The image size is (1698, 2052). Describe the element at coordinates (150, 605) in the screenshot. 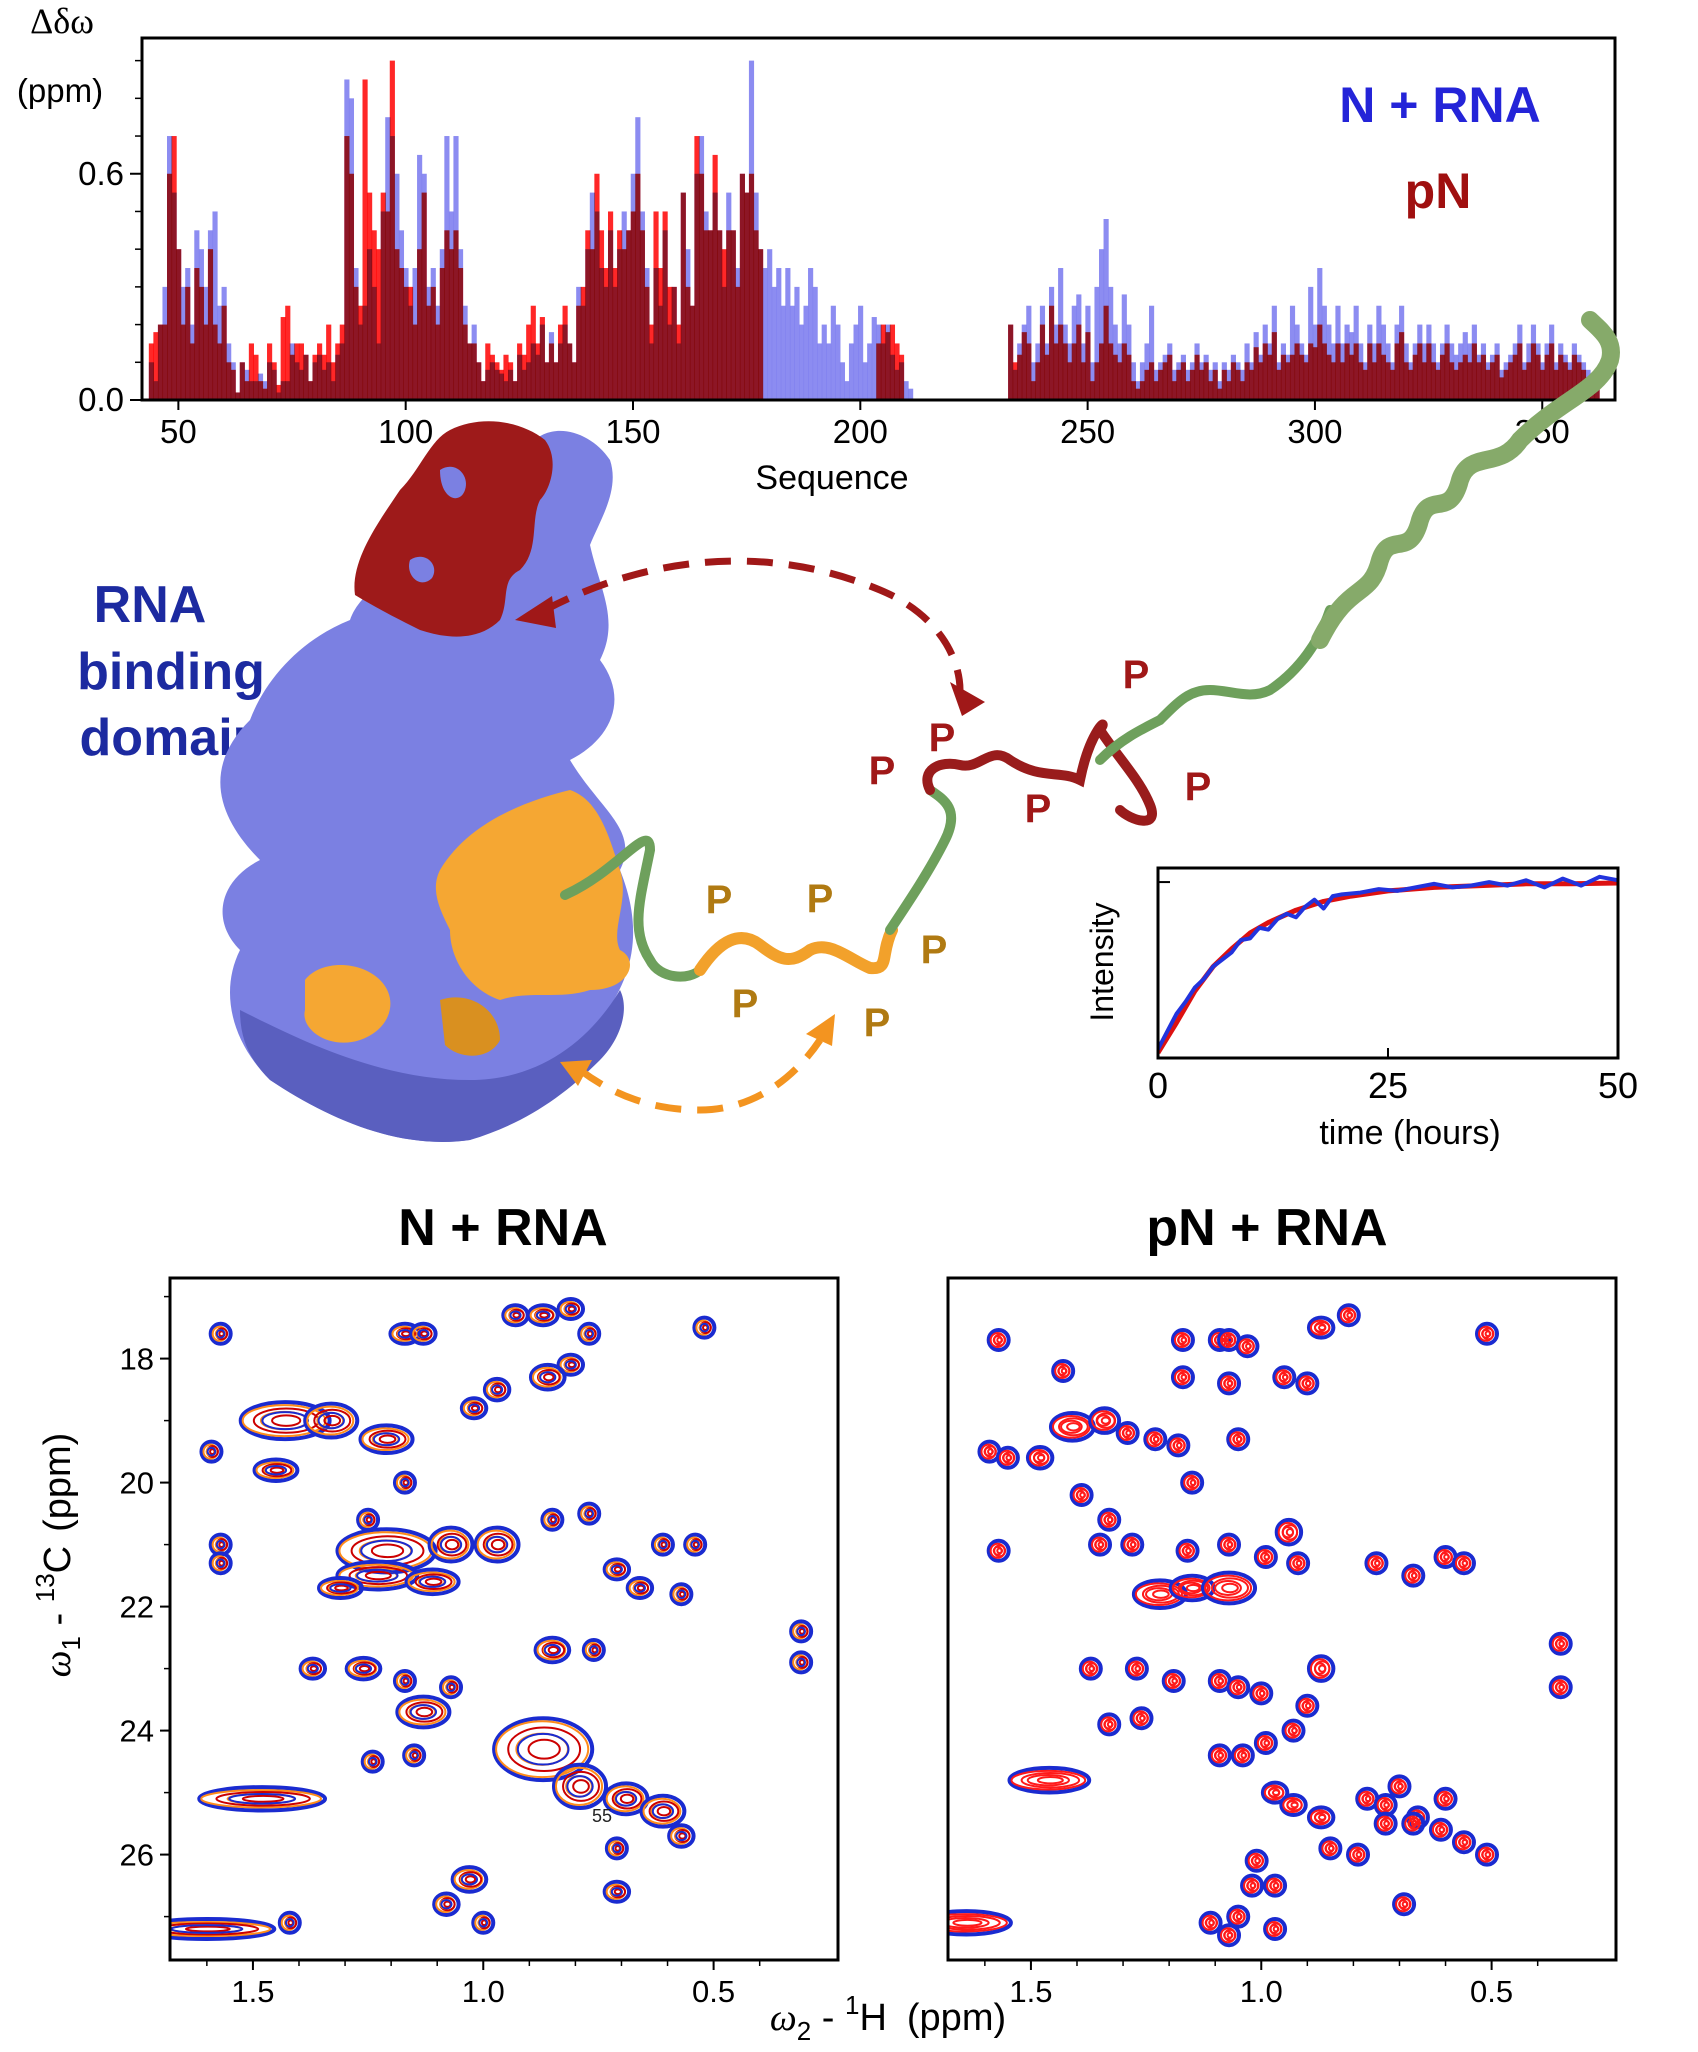

I see `domain-label-line-1: RNA` at that location.